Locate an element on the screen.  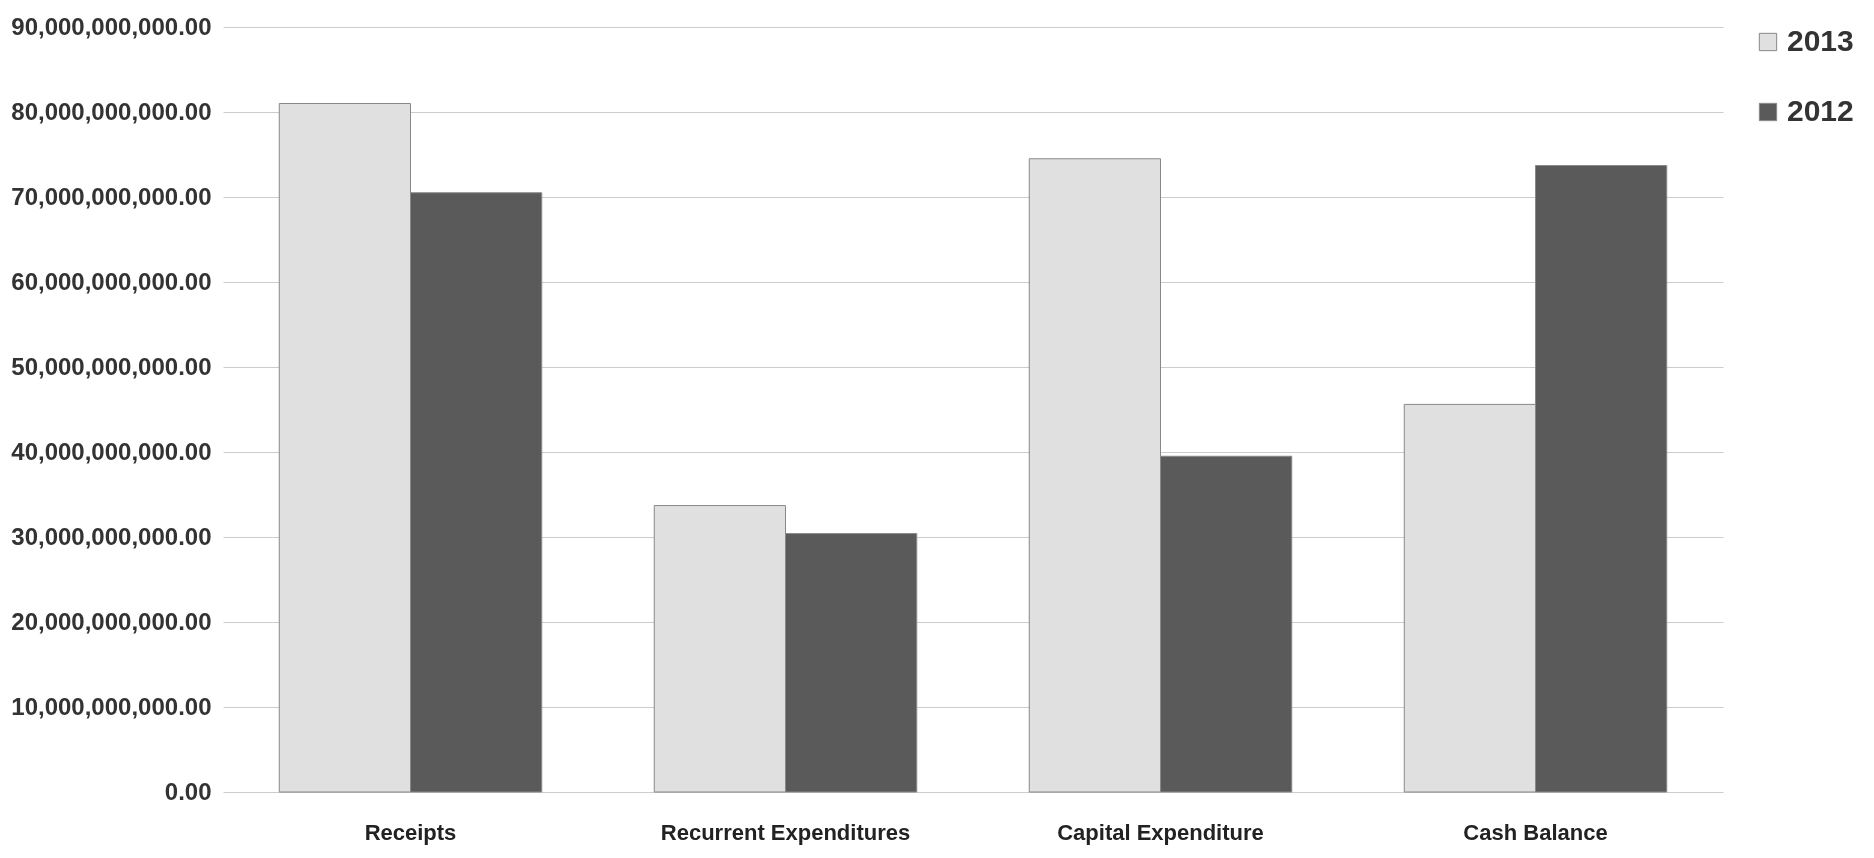
y-tick-label: 40,000,000,000.00 is located at coordinates (111, 451).